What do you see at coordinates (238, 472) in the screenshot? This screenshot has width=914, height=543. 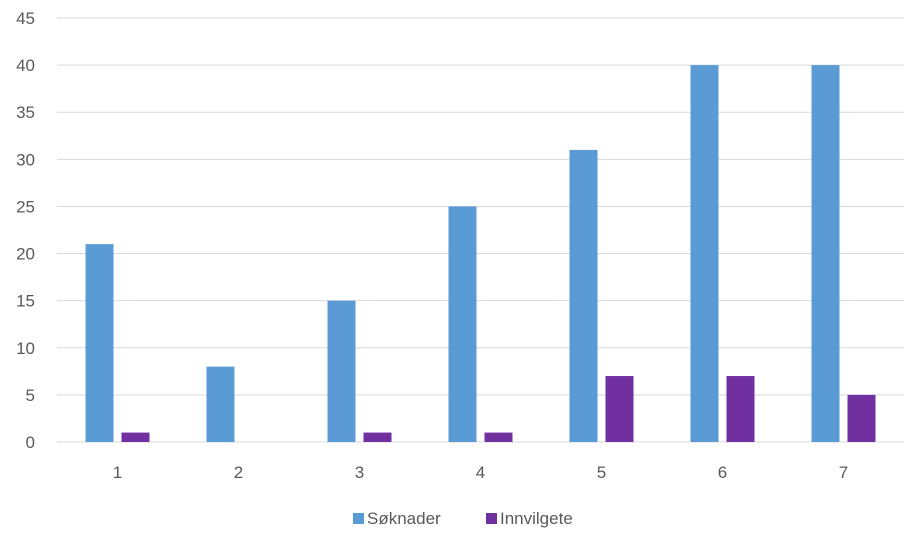 I see `x-tick-label: 2` at bounding box center [238, 472].